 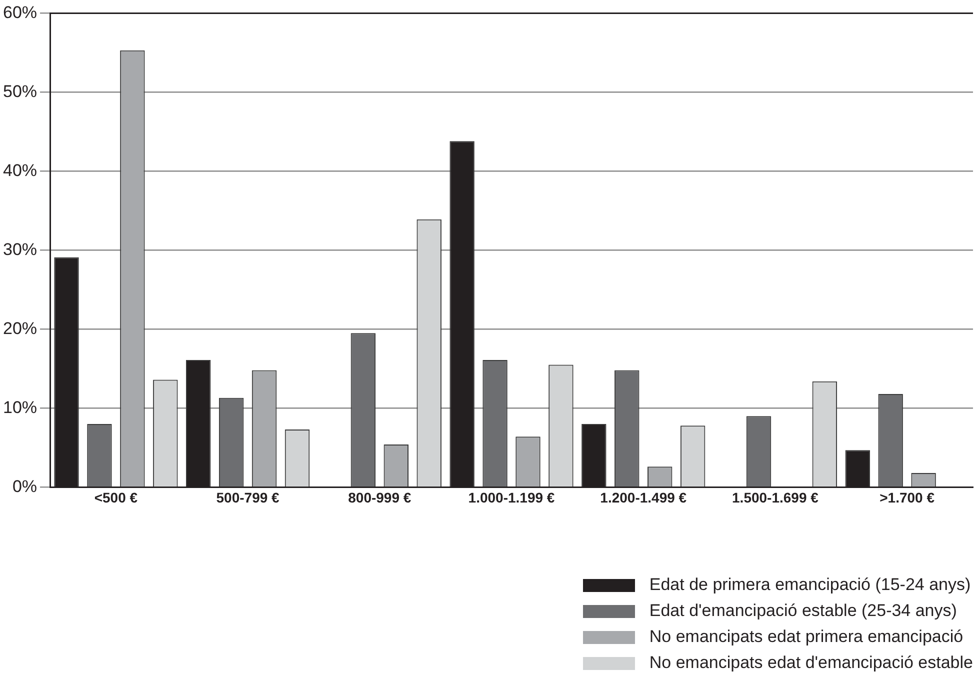 I want to click on legend-label: No emancipats edat primera emancipació, so click(x=806, y=637).